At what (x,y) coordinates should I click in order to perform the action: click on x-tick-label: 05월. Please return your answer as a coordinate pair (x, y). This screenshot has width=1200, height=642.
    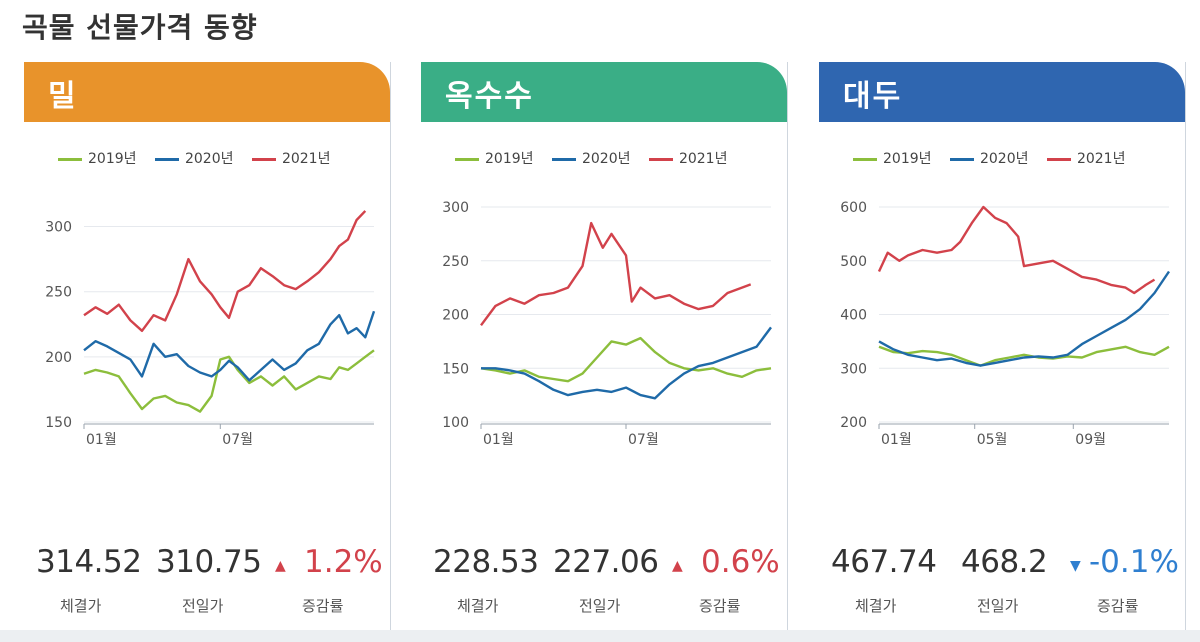
    Looking at the image, I should click on (992, 440).